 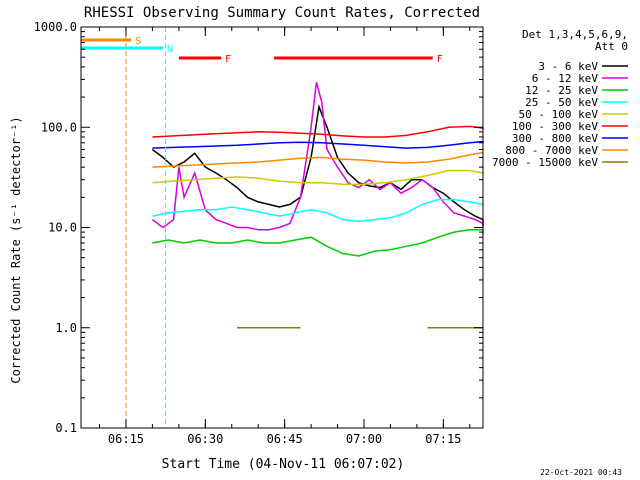 I want to click on legend-header-detectors: Det 1,3,4,5,6,9,, so click(x=575, y=34).